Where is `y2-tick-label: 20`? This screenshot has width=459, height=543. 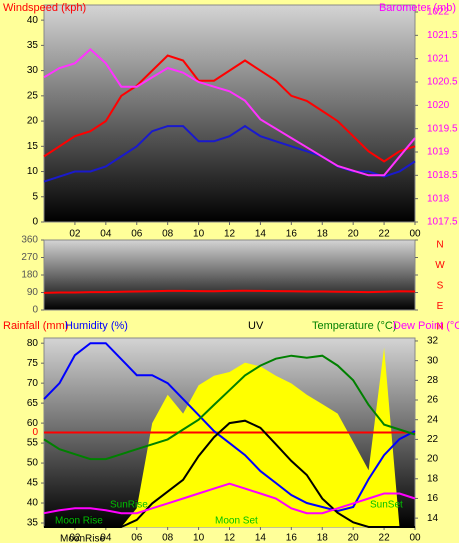
y2-tick-label: 20 is located at coordinates (433, 459).